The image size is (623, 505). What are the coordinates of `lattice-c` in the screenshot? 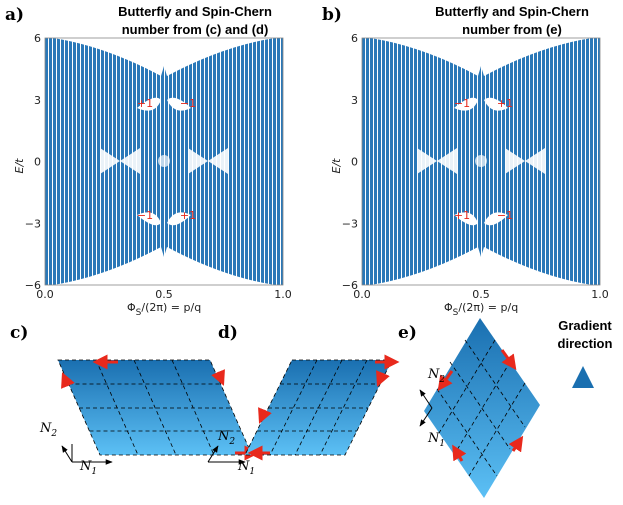 It's located at (158, 408).